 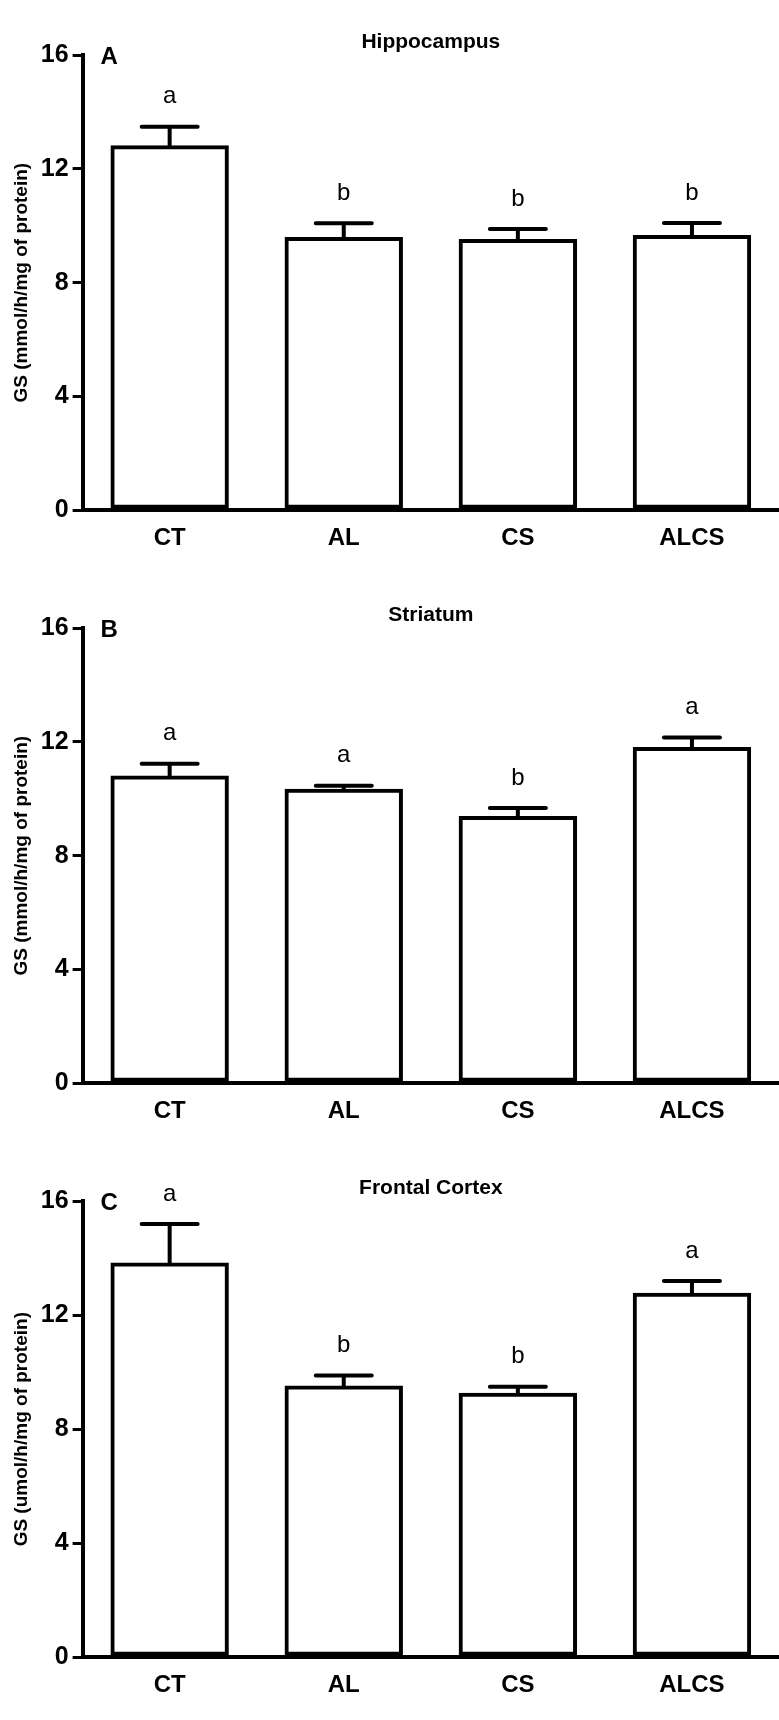 I want to click on chart-title: Striatum, so click(x=431, y=614).